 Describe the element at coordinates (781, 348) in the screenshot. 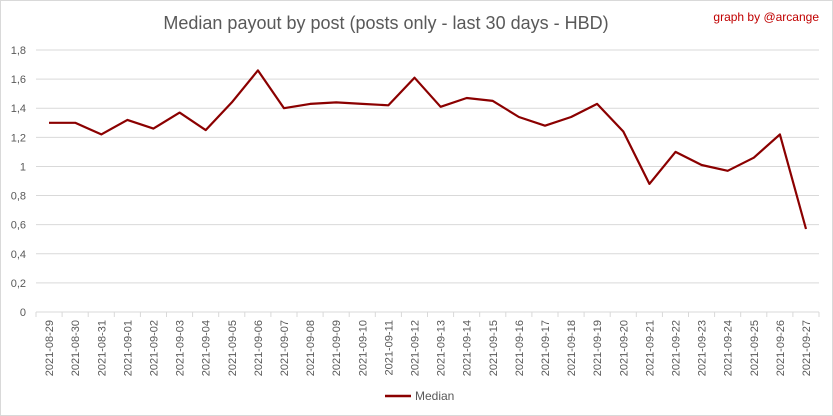

I see `x-tick-label: 2021-09-26` at that location.